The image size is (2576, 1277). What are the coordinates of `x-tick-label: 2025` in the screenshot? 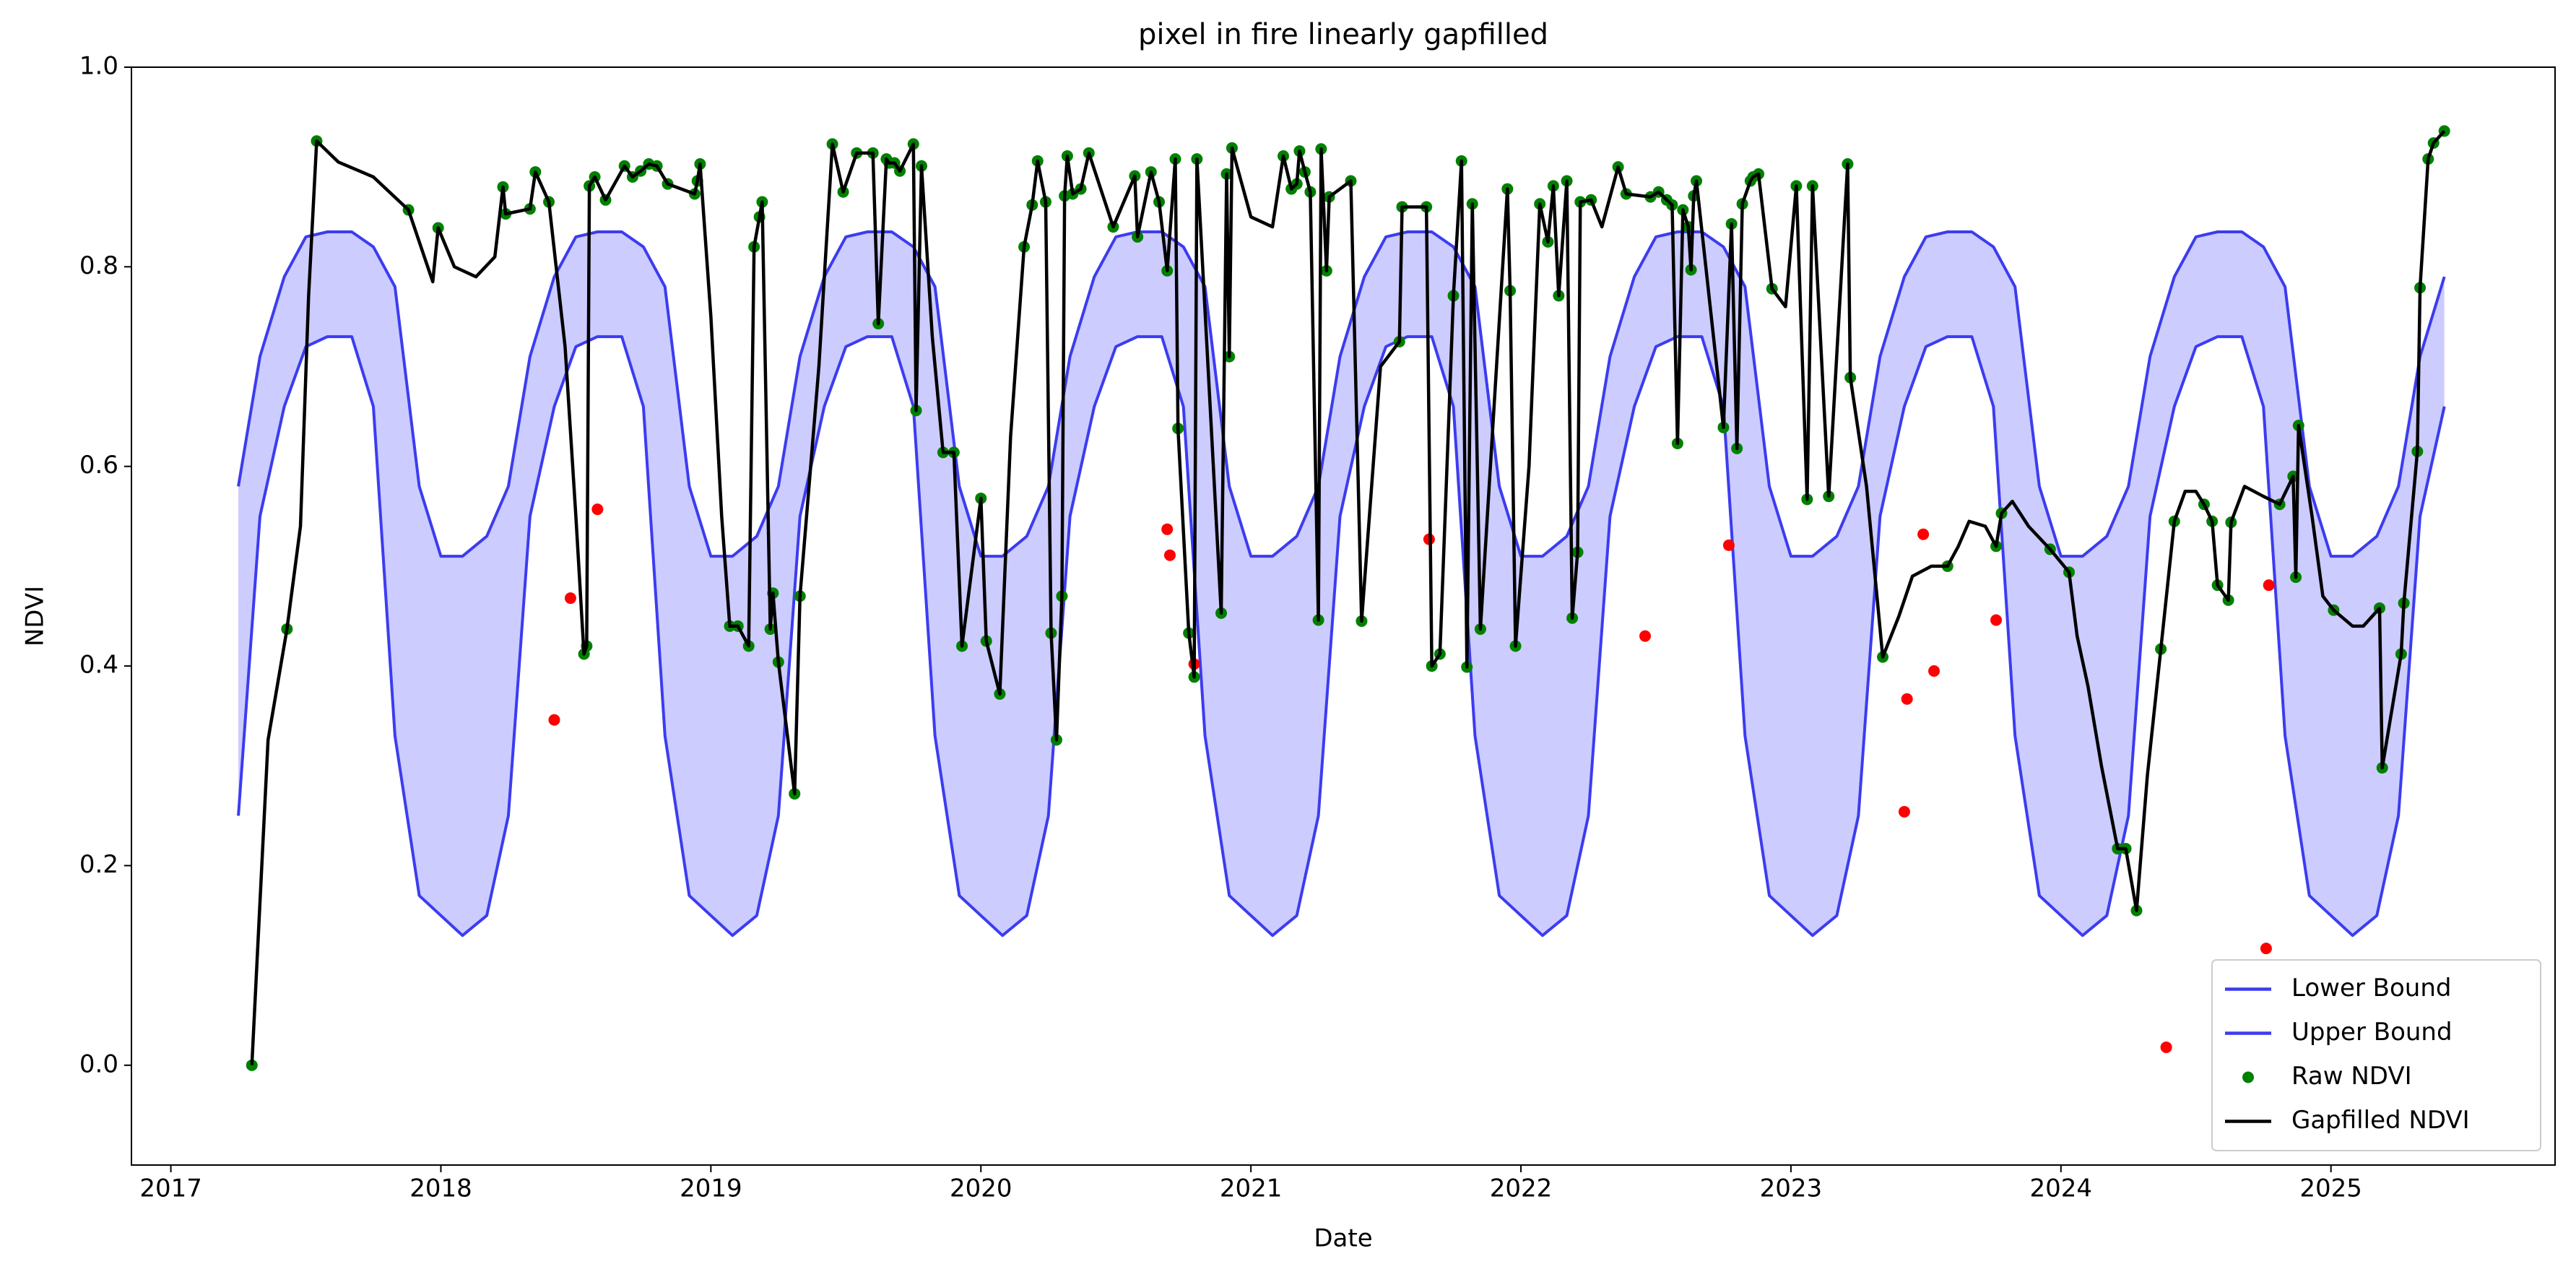 It's located at (2330, 1188).